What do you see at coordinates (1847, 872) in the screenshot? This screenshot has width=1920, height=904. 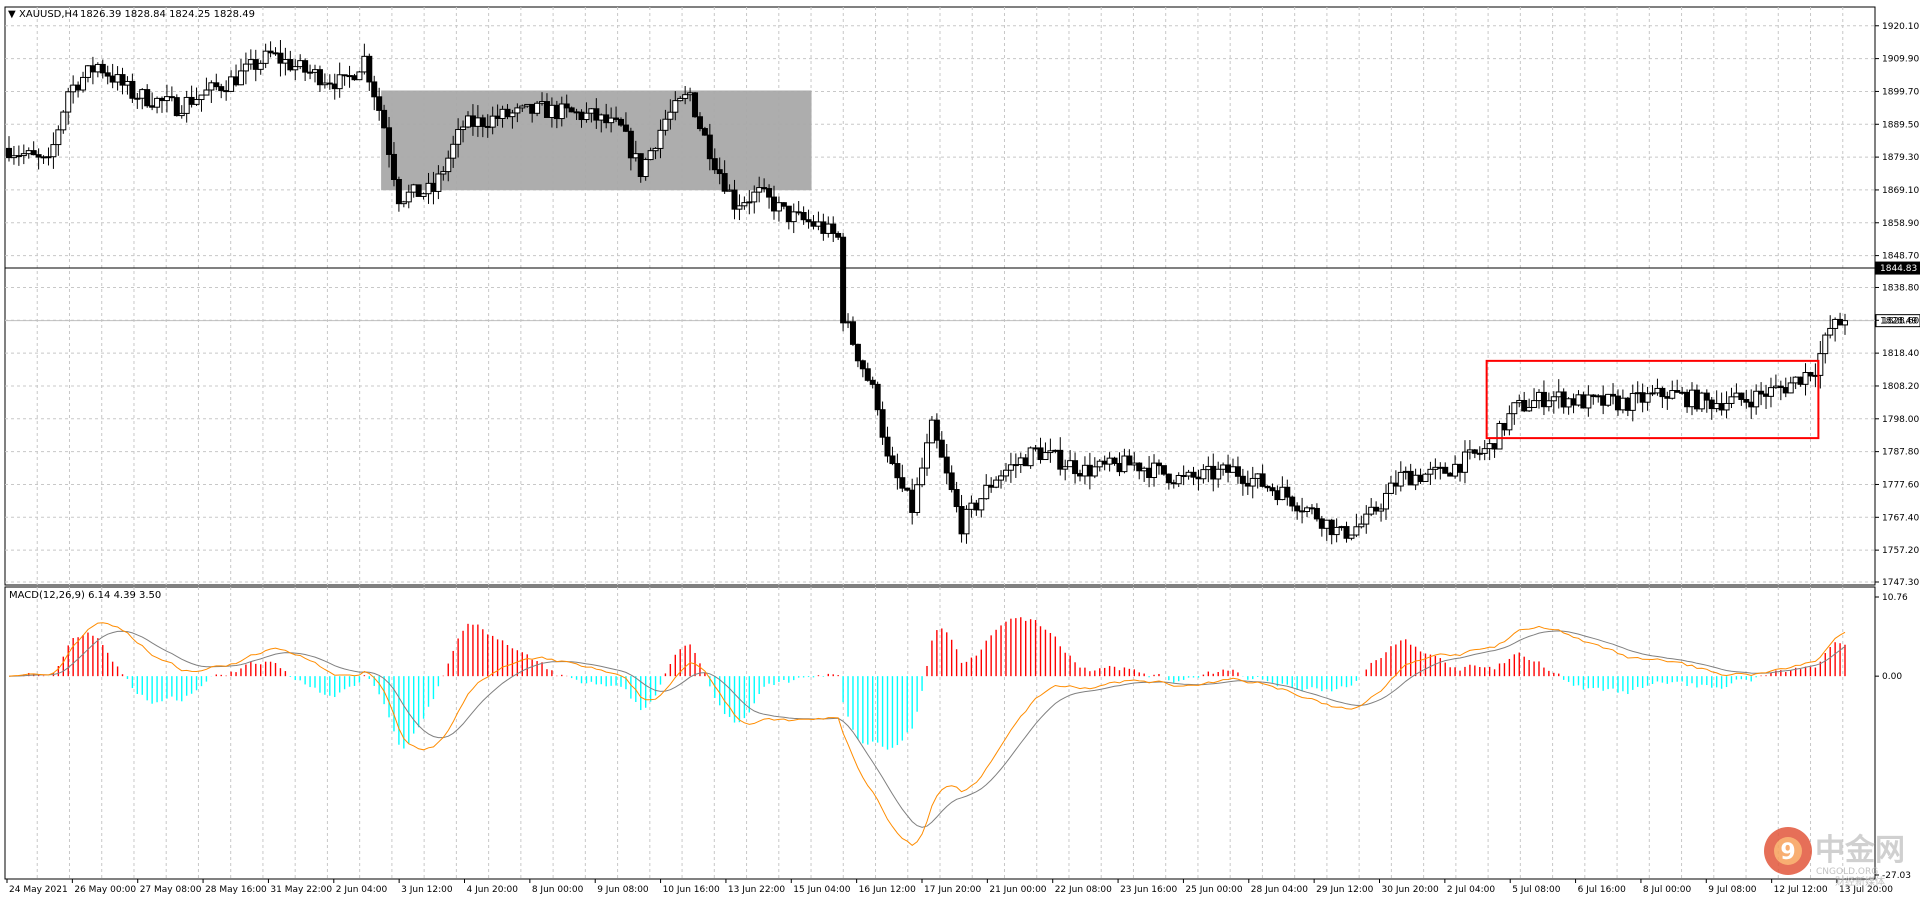 I see `cngold-domain: CNGOLD.ORG` at bounding box center [1847, 872].